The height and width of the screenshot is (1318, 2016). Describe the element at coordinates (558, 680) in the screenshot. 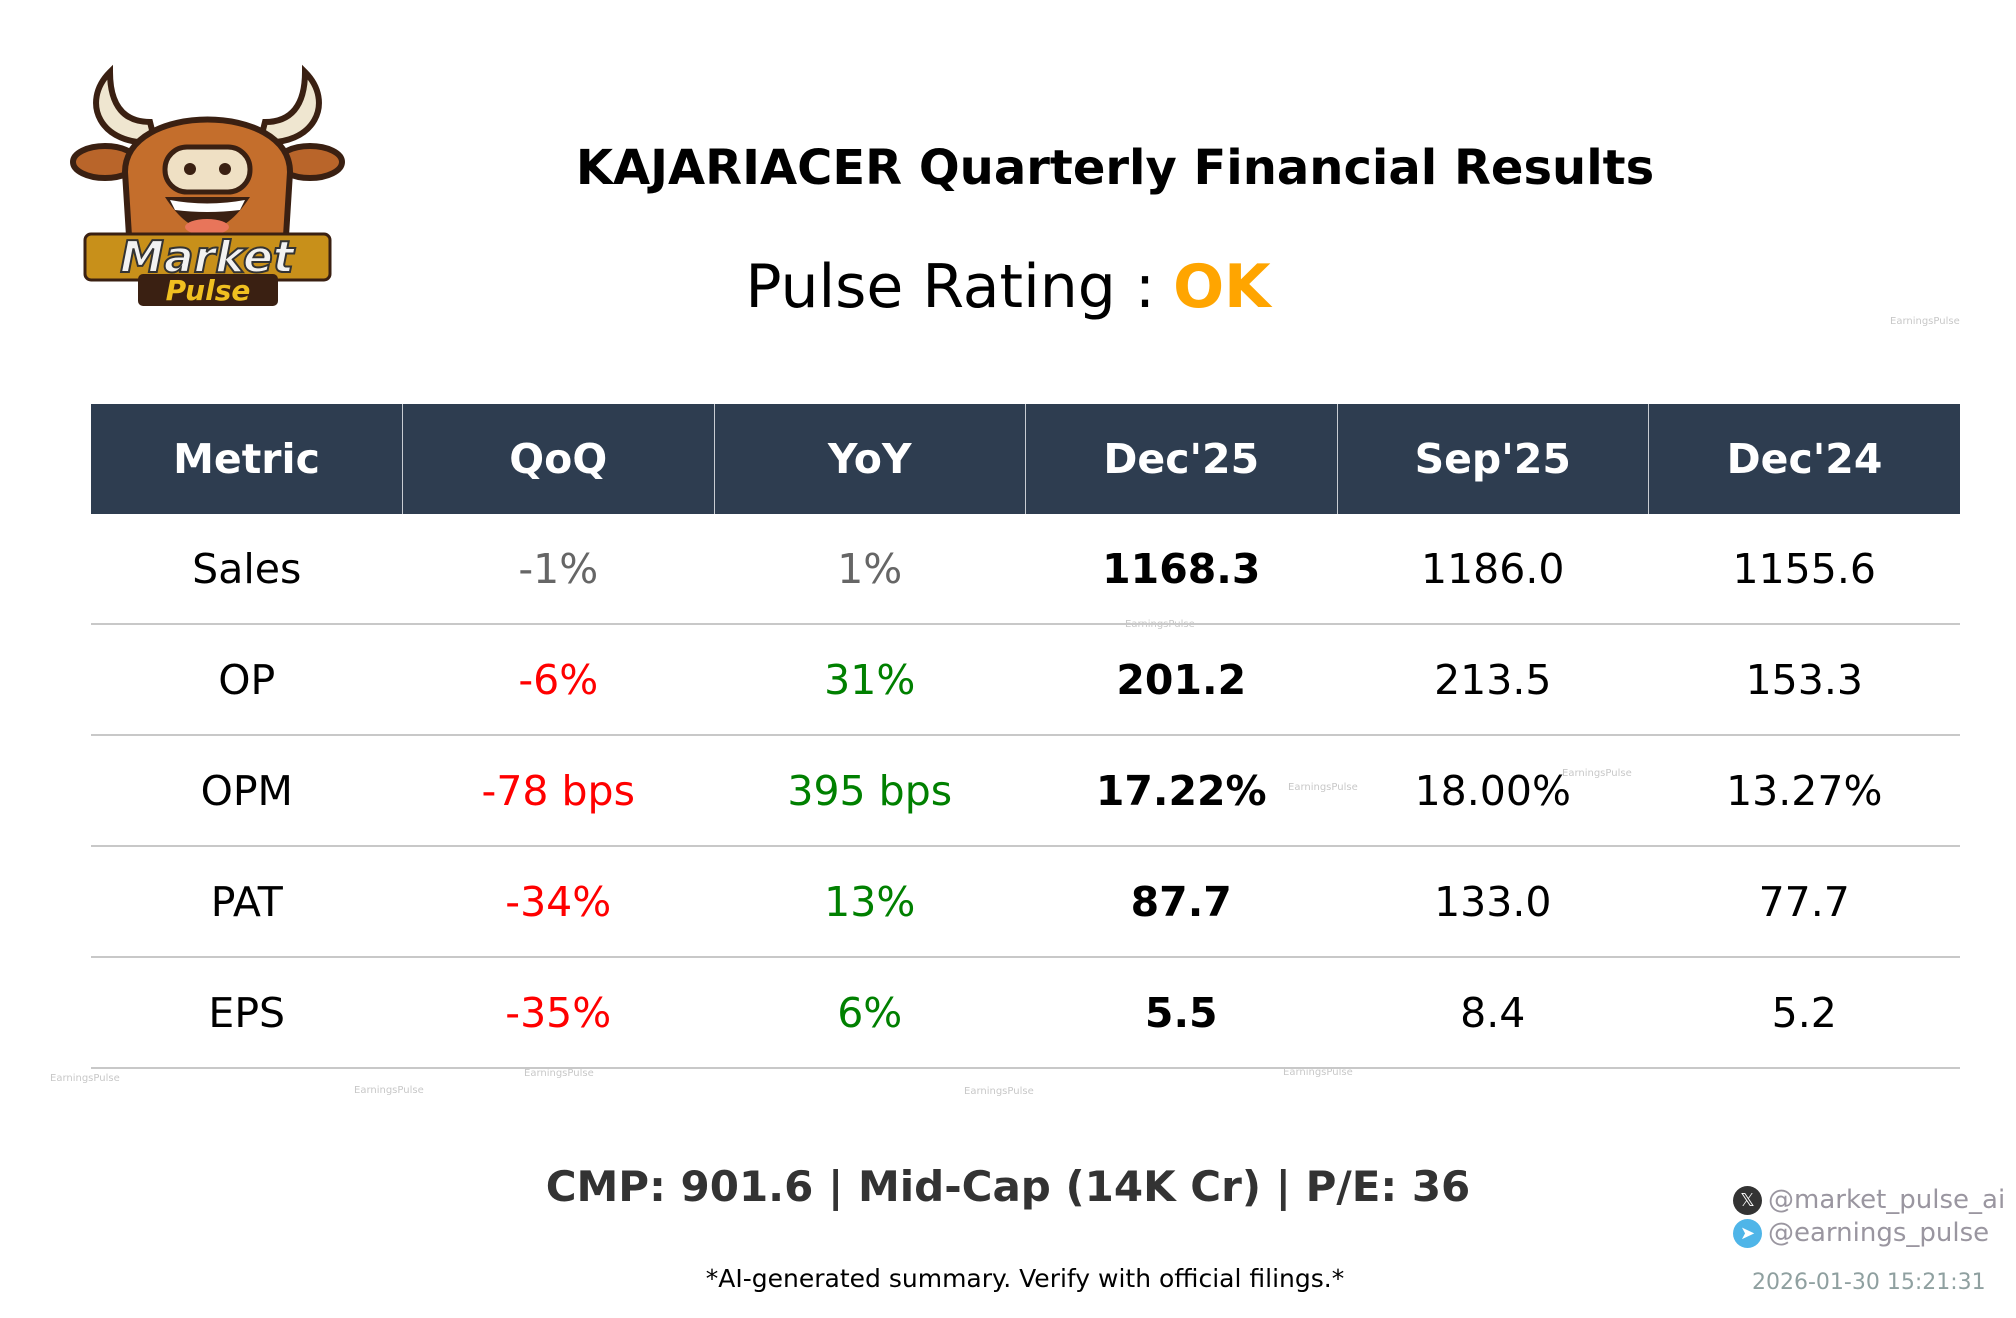

I see `qoq-cell: -6%` at that location.